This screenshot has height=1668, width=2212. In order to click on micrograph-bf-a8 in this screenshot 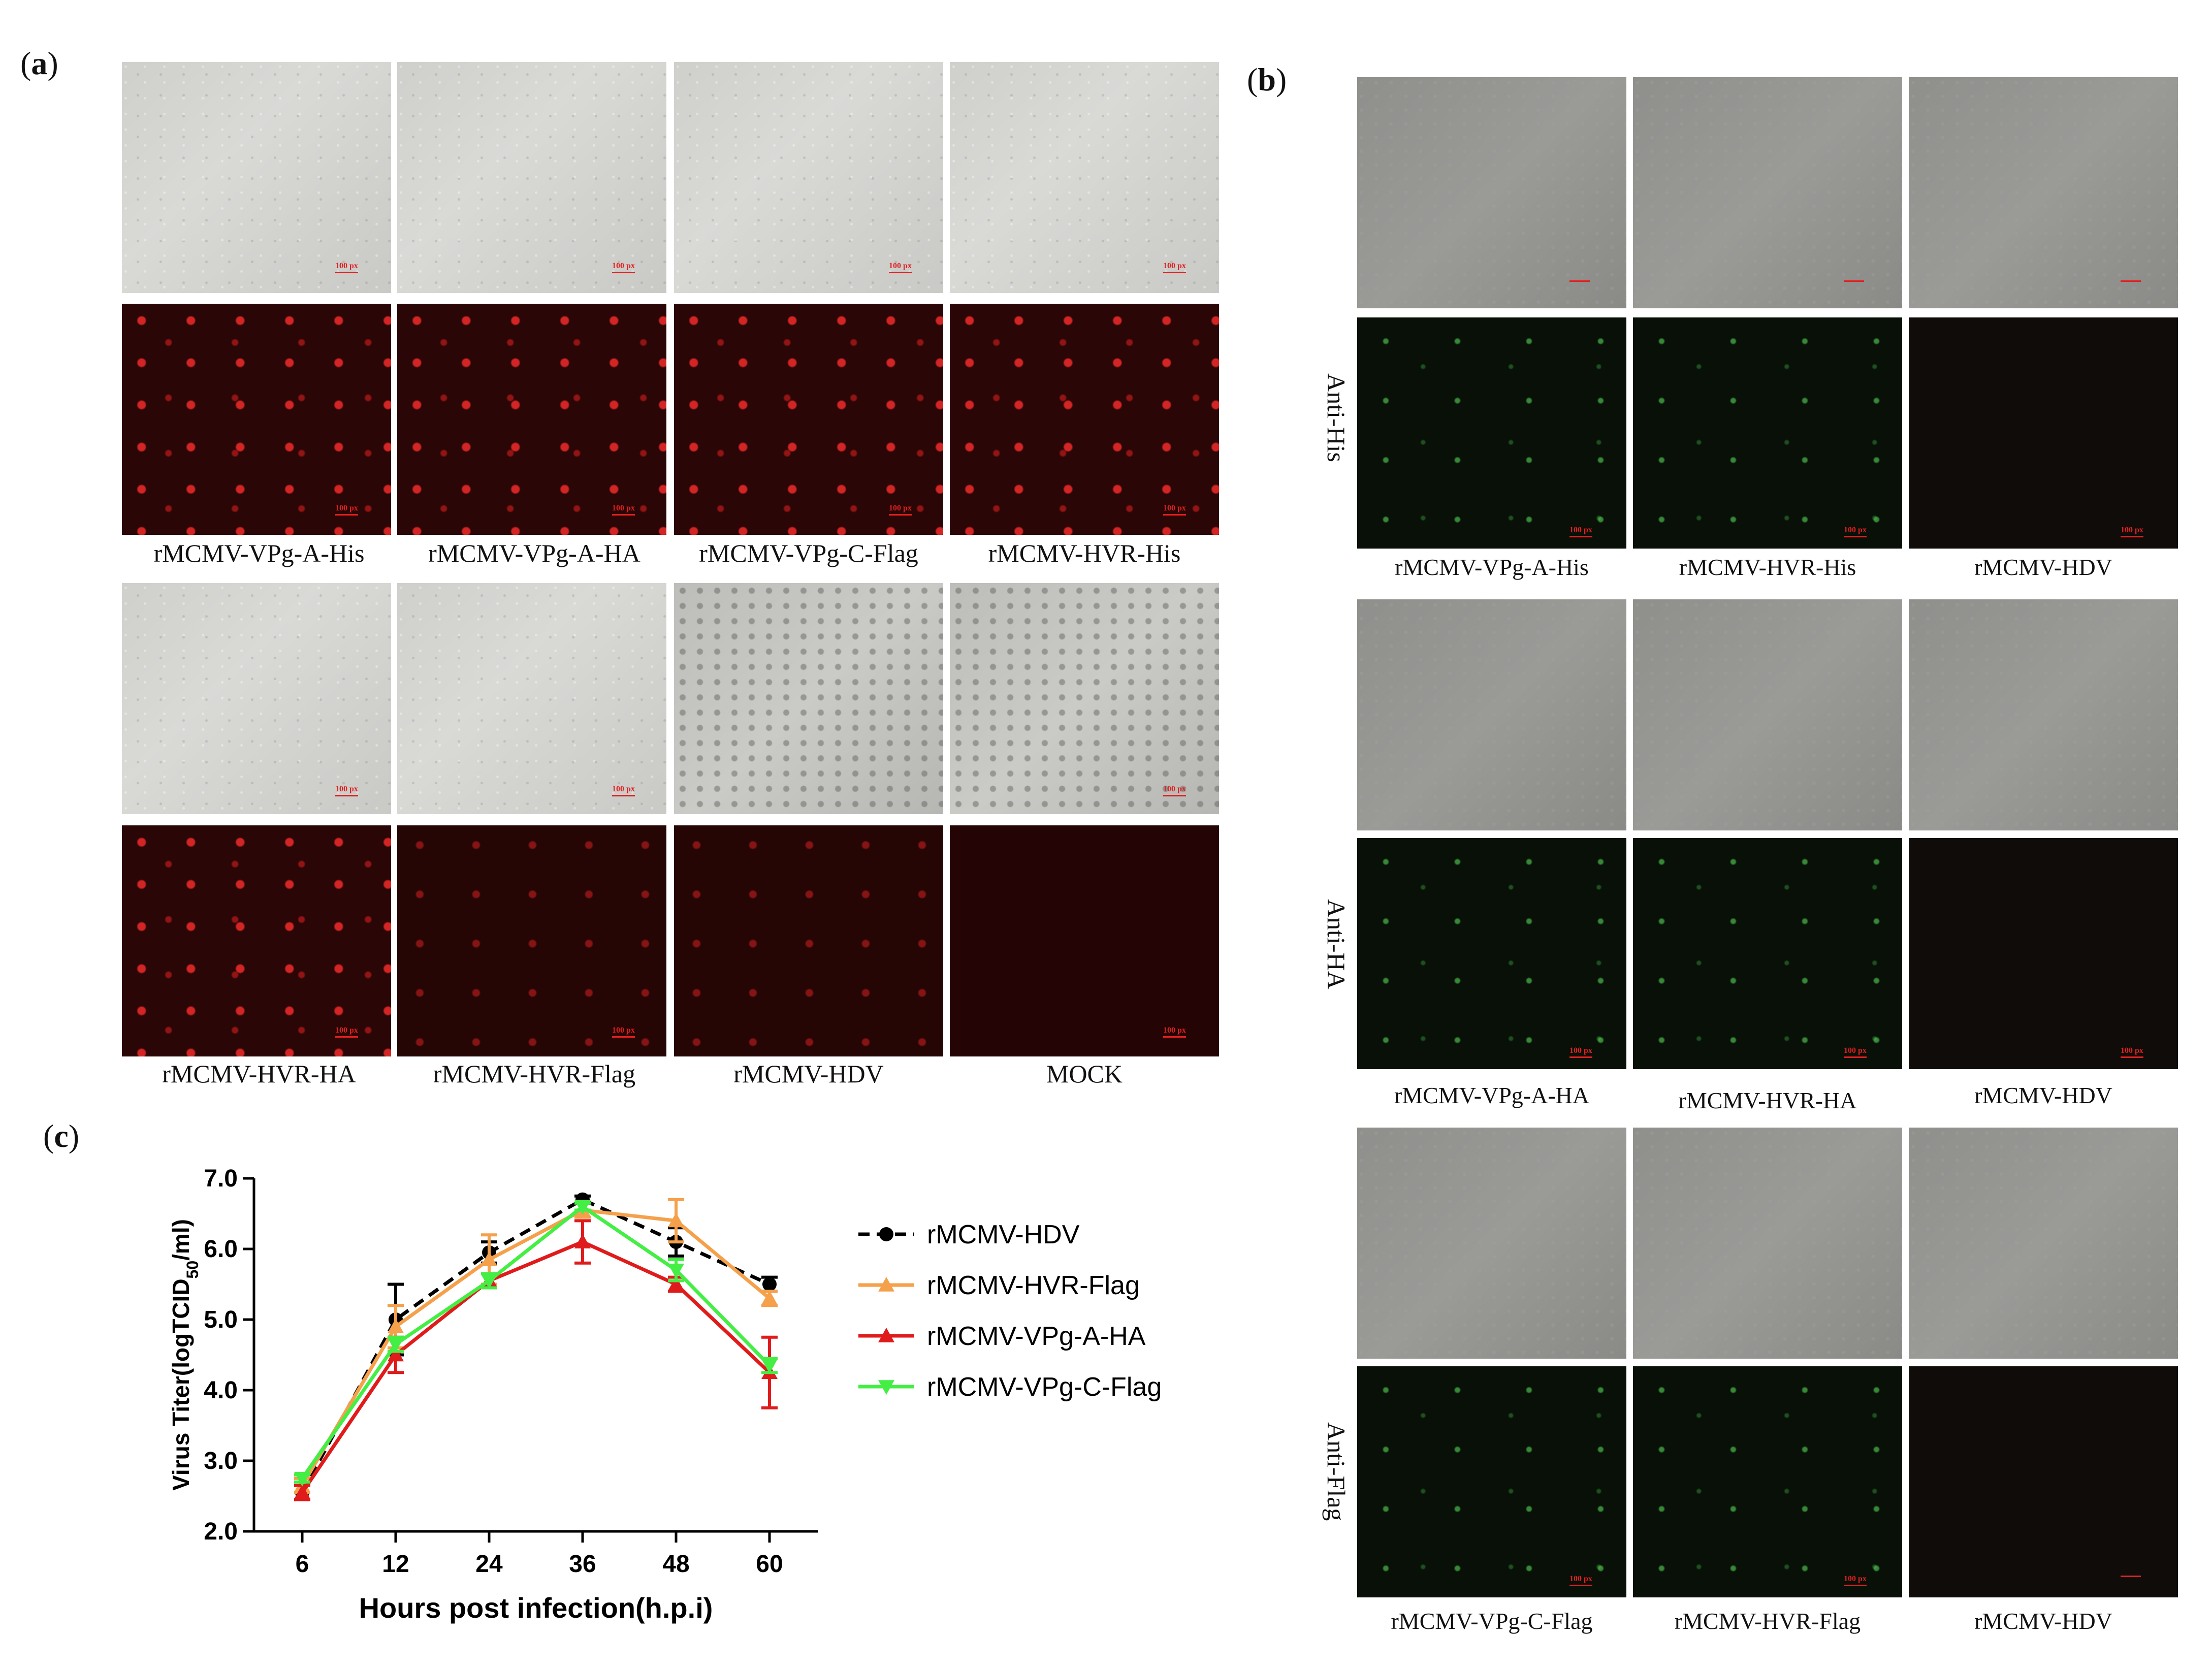, I will do `click(1084, 698)`.